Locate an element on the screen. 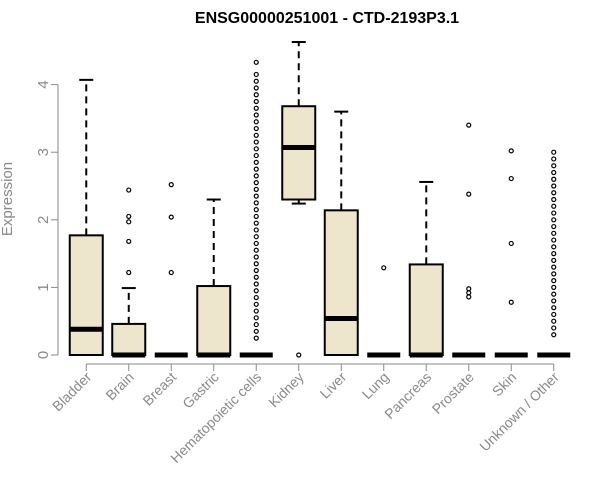 This screenshot has height=500, width=600. x-tick-label: Brain is located at coordinates (119, 386).